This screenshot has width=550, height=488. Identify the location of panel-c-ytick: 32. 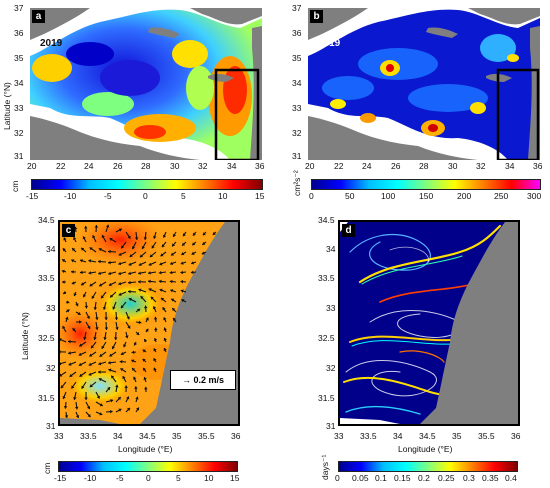
(51, 368).